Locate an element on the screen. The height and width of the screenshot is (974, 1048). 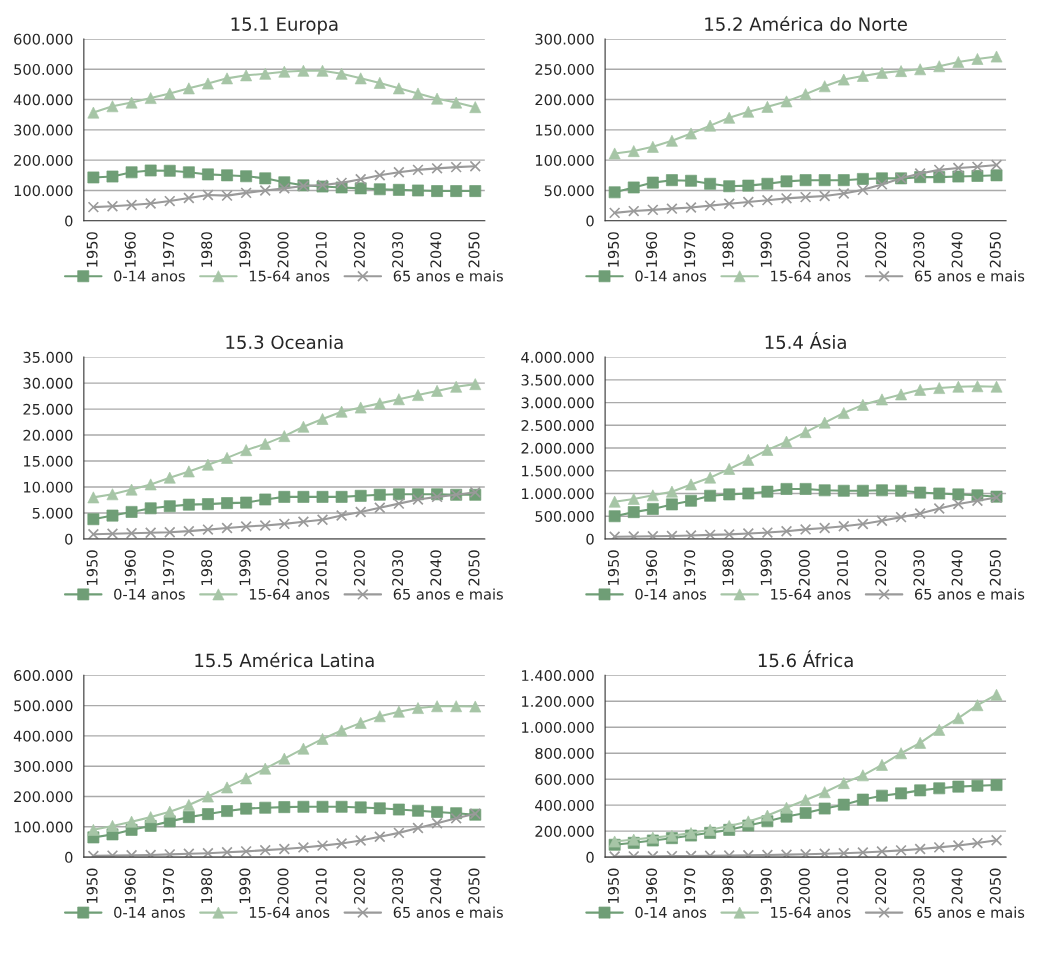
chart-title: 15.6 África is located at coordinates (805, 659).